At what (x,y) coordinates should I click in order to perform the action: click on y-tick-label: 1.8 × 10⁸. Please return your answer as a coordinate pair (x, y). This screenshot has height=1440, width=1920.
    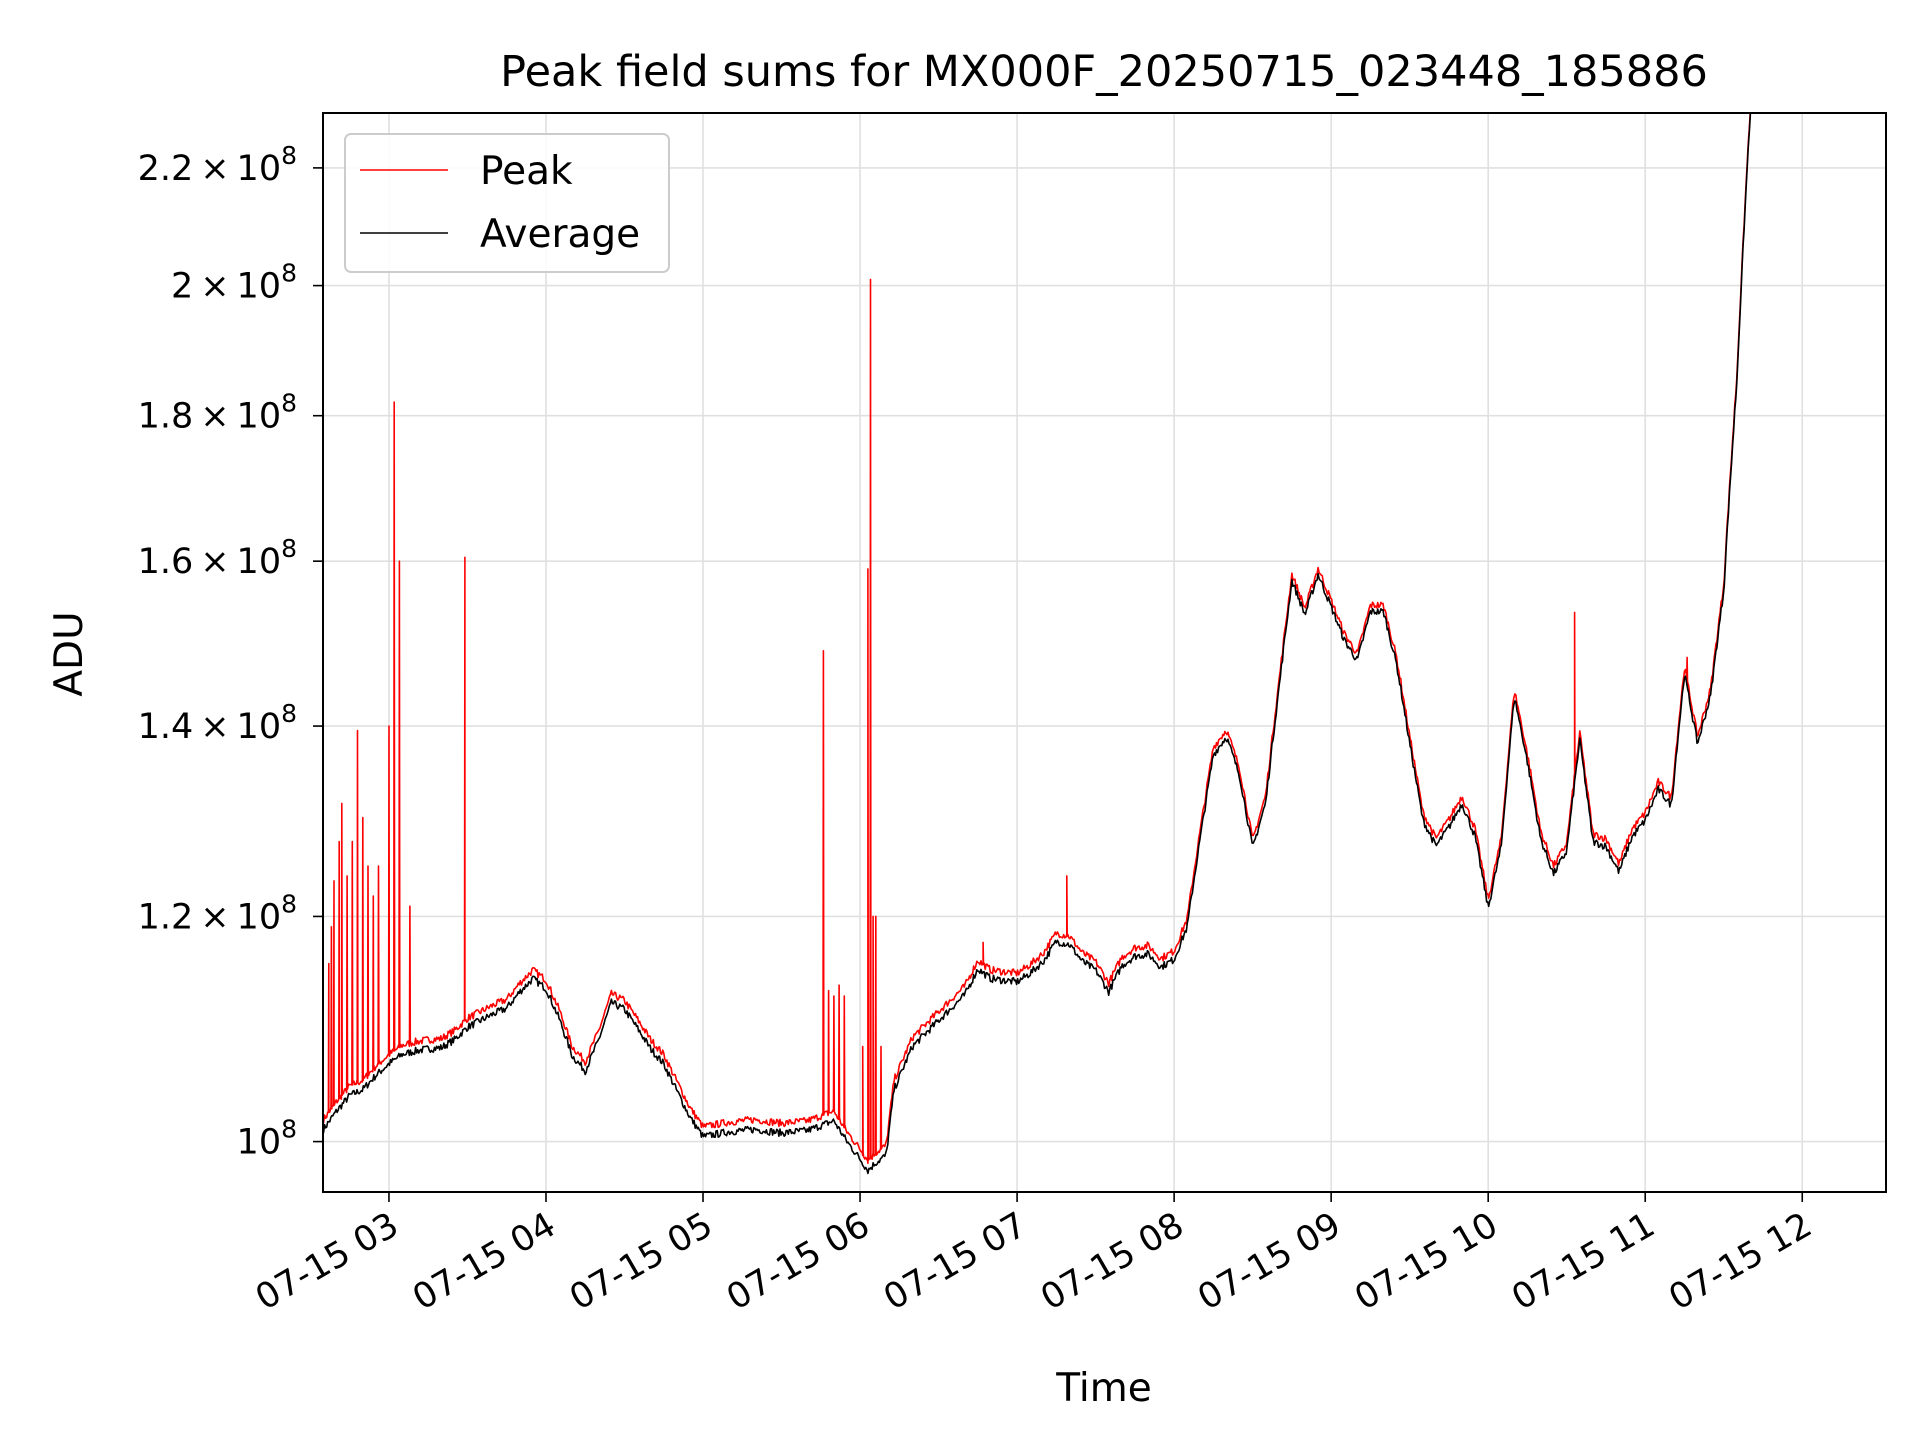
    Looking at the image, I should click on (217, 413).